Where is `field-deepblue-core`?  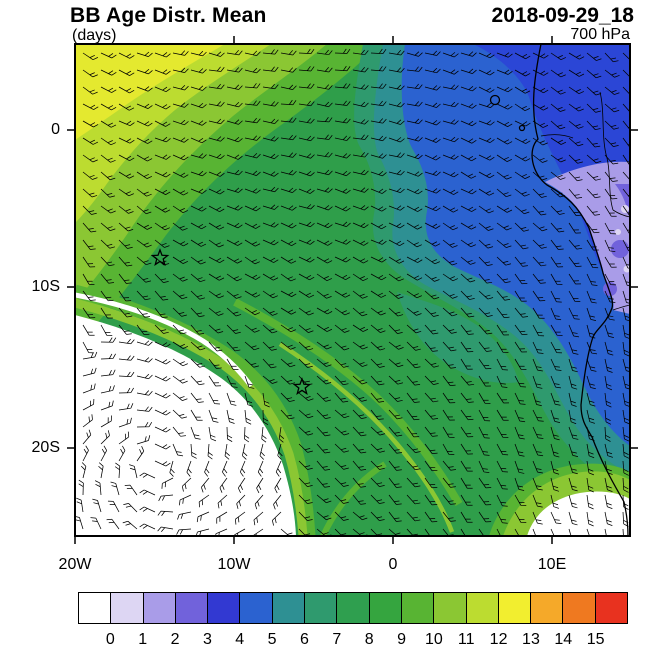
field-deepblue-core is located at coordinates (551, 178).